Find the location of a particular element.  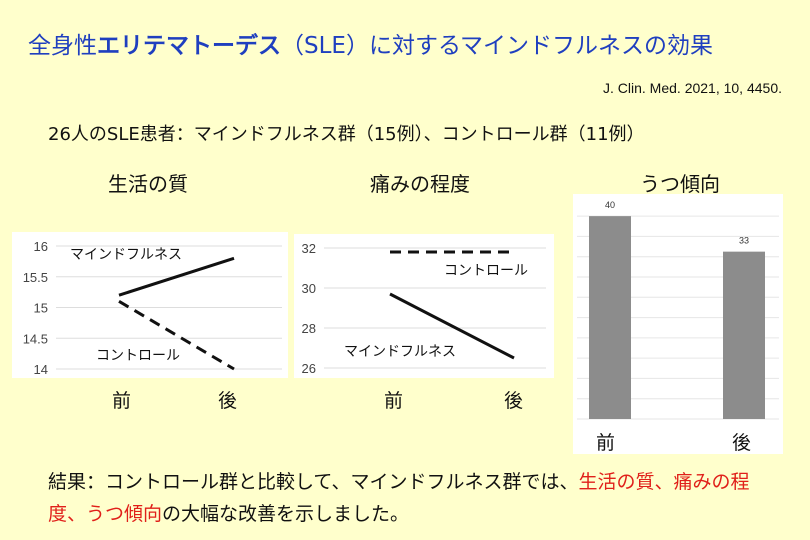

y-tick-label: 30 is located at coordinates (309, 288).